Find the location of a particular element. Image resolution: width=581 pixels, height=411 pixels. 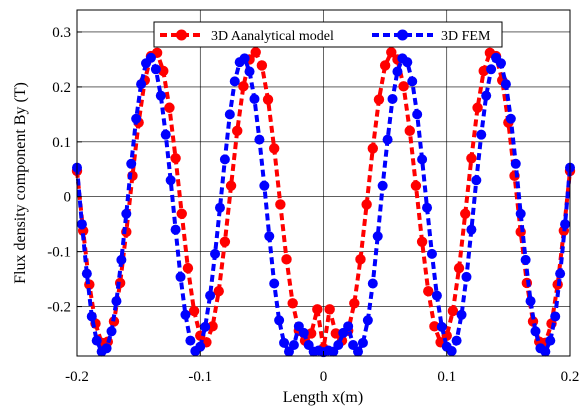

legend-label-fem: 3D FEM is located at coordinates (466, 36).